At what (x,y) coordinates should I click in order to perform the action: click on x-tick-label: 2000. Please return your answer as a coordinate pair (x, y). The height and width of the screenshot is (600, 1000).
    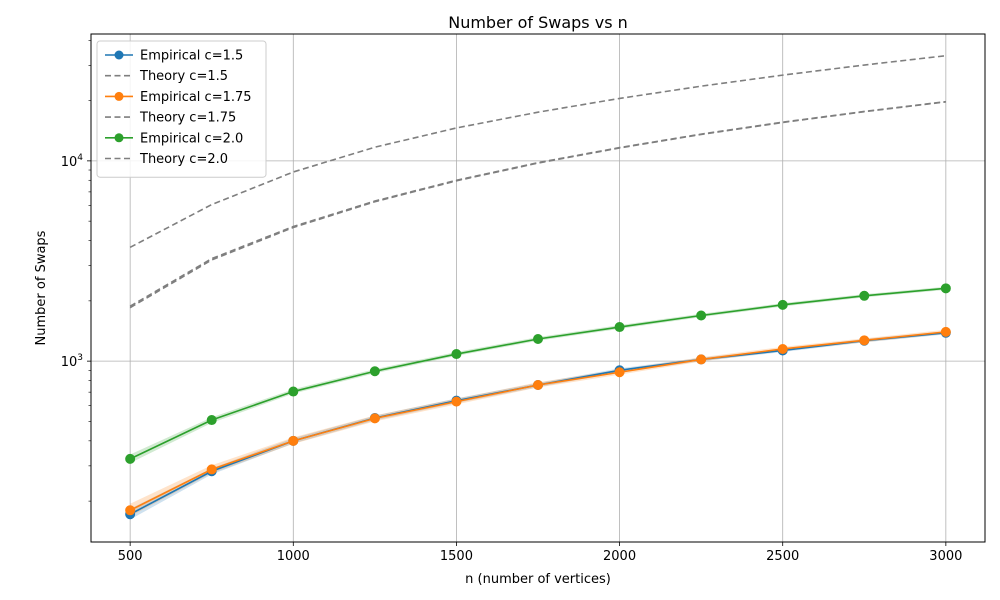
    Looking at the image, I should click on (619, 556).